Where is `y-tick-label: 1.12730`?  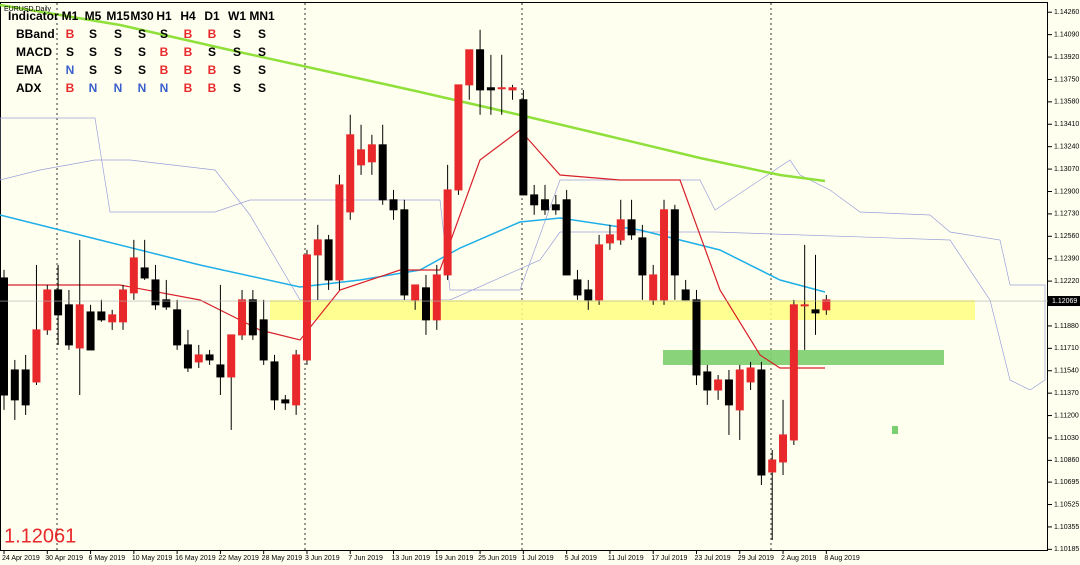
y-tick-label: 1.12730 is located at coordinates (1066, 214).